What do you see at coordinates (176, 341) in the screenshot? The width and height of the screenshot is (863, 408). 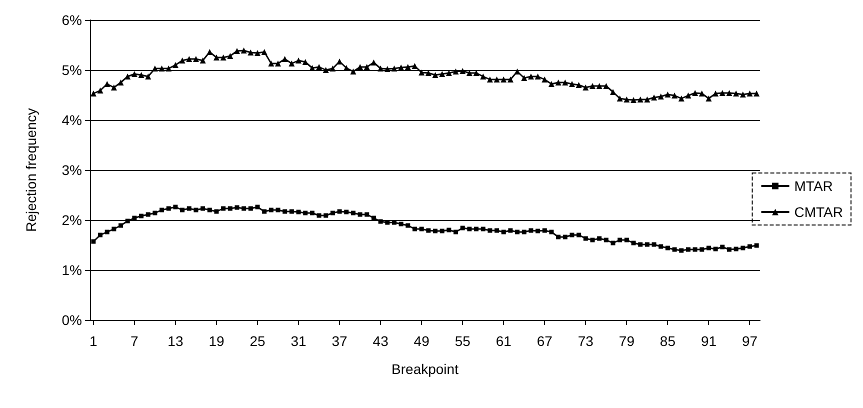 I see `x-tick-label: 13` at bounding box center [176, 341].